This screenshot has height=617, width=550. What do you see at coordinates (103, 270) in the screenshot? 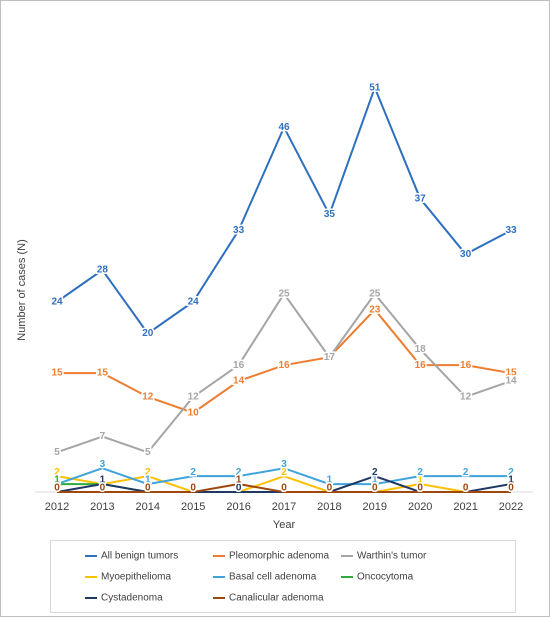
I see `data-label: 28` at bounding box center [103, 270].